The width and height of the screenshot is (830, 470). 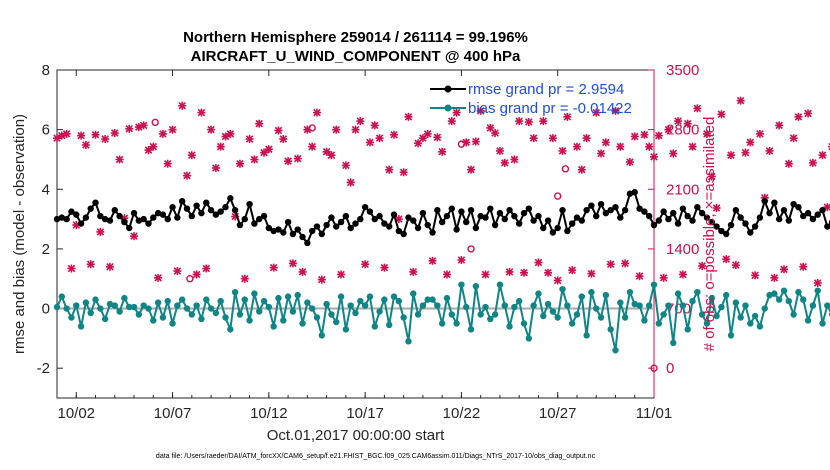 What do you see at coordinates (19, 234) in the screenshot?
I see `left-y-axis-label: rmse and bias (model - observation)` at bounding box center [19, 234].